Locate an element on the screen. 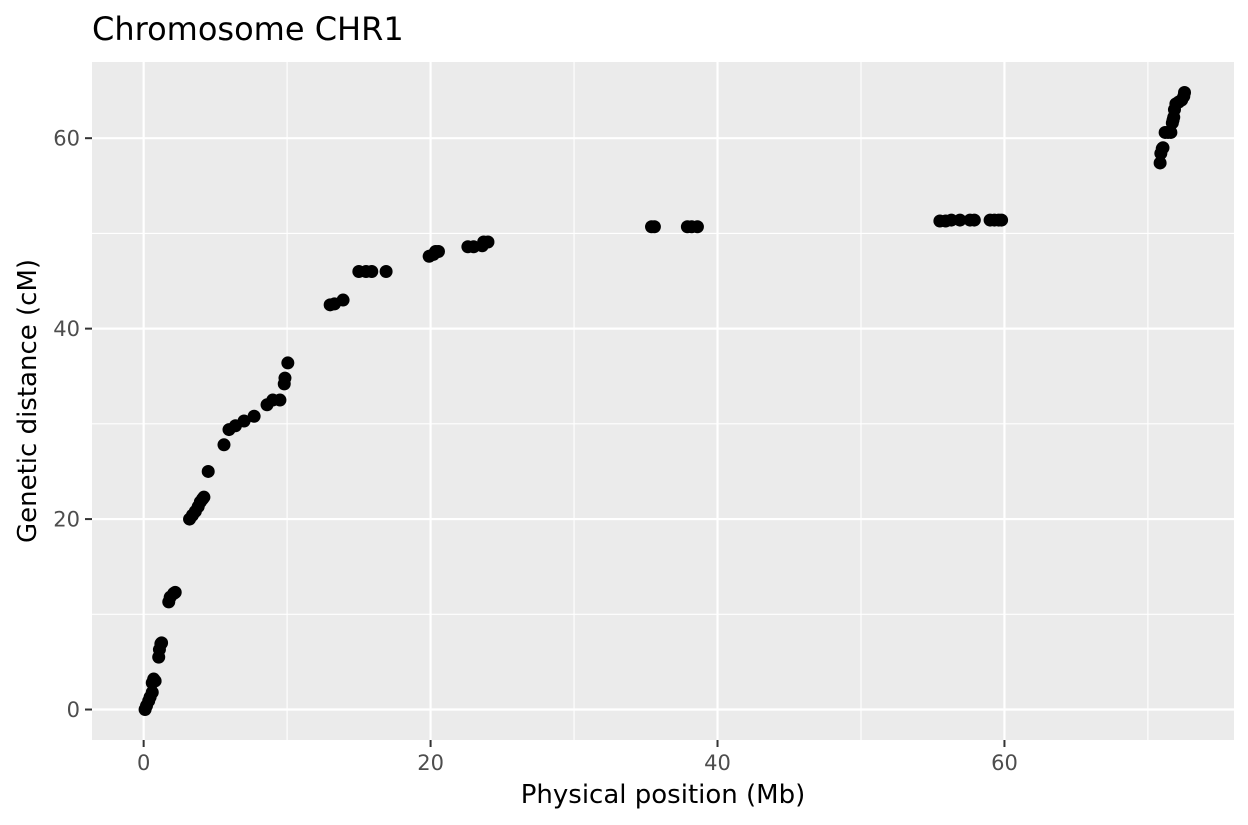 The width and height of the screenshot is (1248, 825). y-tick-label: 60 is located at coordinates (66, 139).